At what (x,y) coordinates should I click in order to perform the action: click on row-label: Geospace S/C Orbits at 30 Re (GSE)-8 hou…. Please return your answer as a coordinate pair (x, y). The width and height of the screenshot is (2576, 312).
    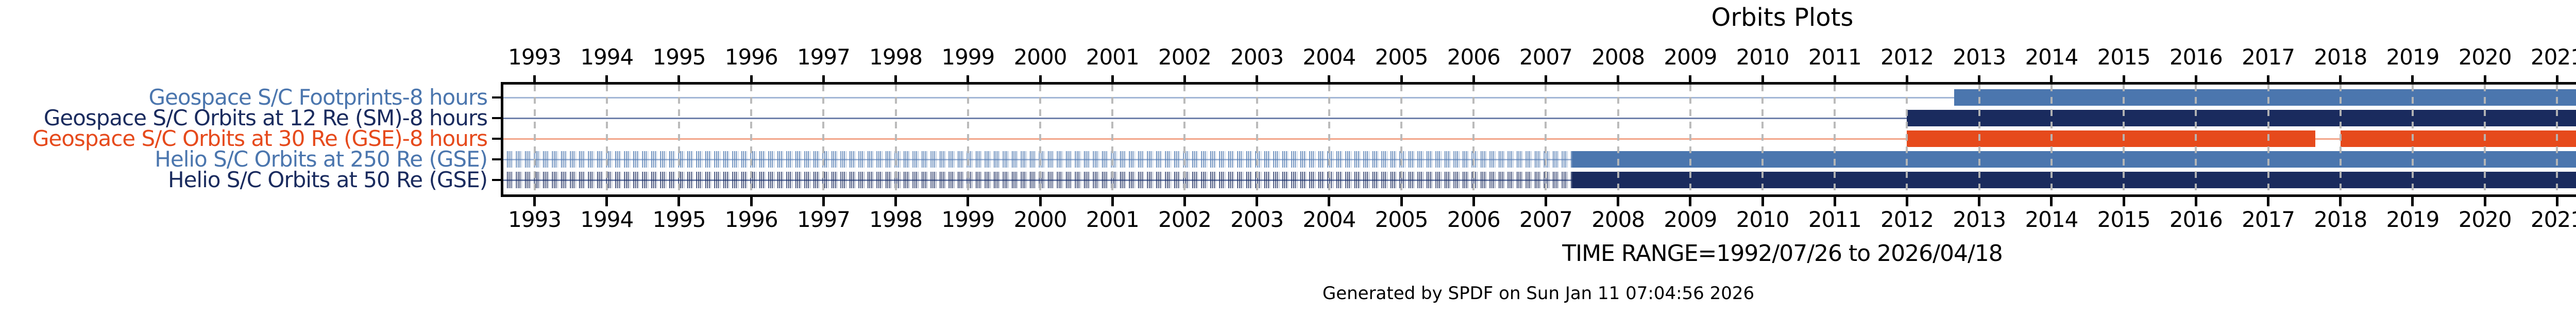
    Looking at the image, I should click on (260, 138).